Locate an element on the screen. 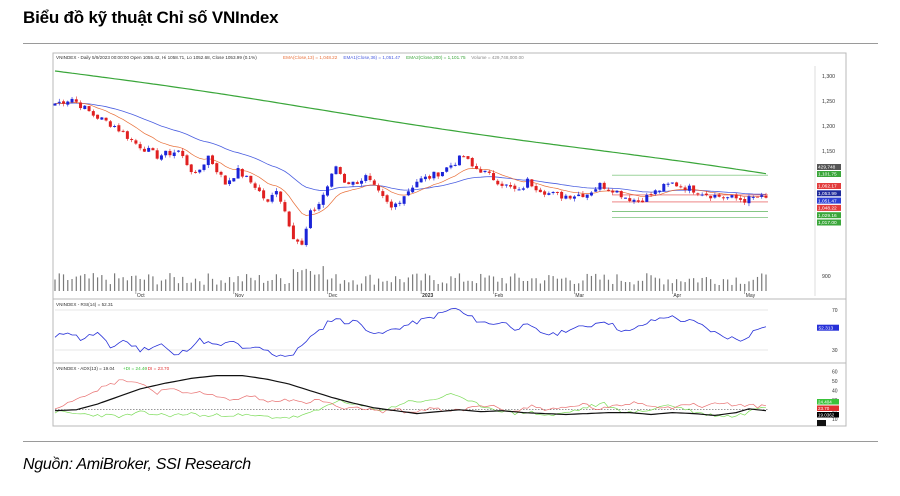 This screenshot has width=900, height=496. price-tag-label: 1,053.99 is located at coordinates (827, 194).